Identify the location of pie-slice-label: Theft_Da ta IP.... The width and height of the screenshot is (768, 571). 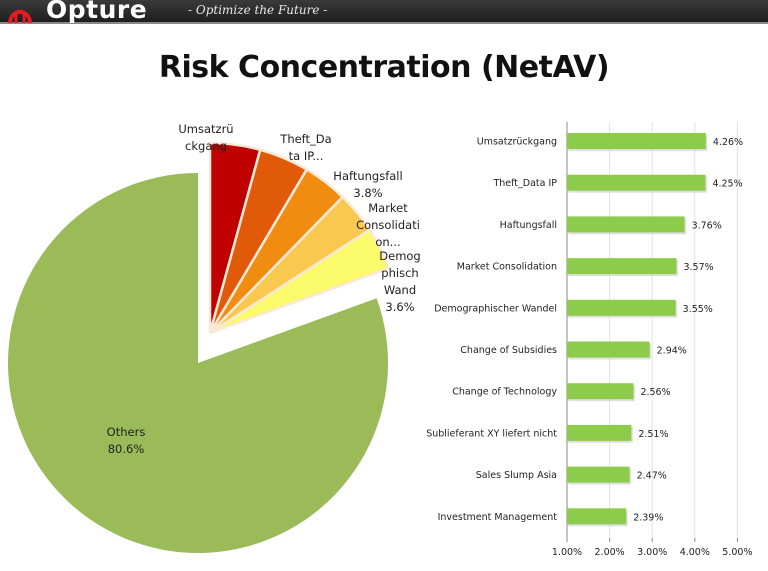
(305, 147).